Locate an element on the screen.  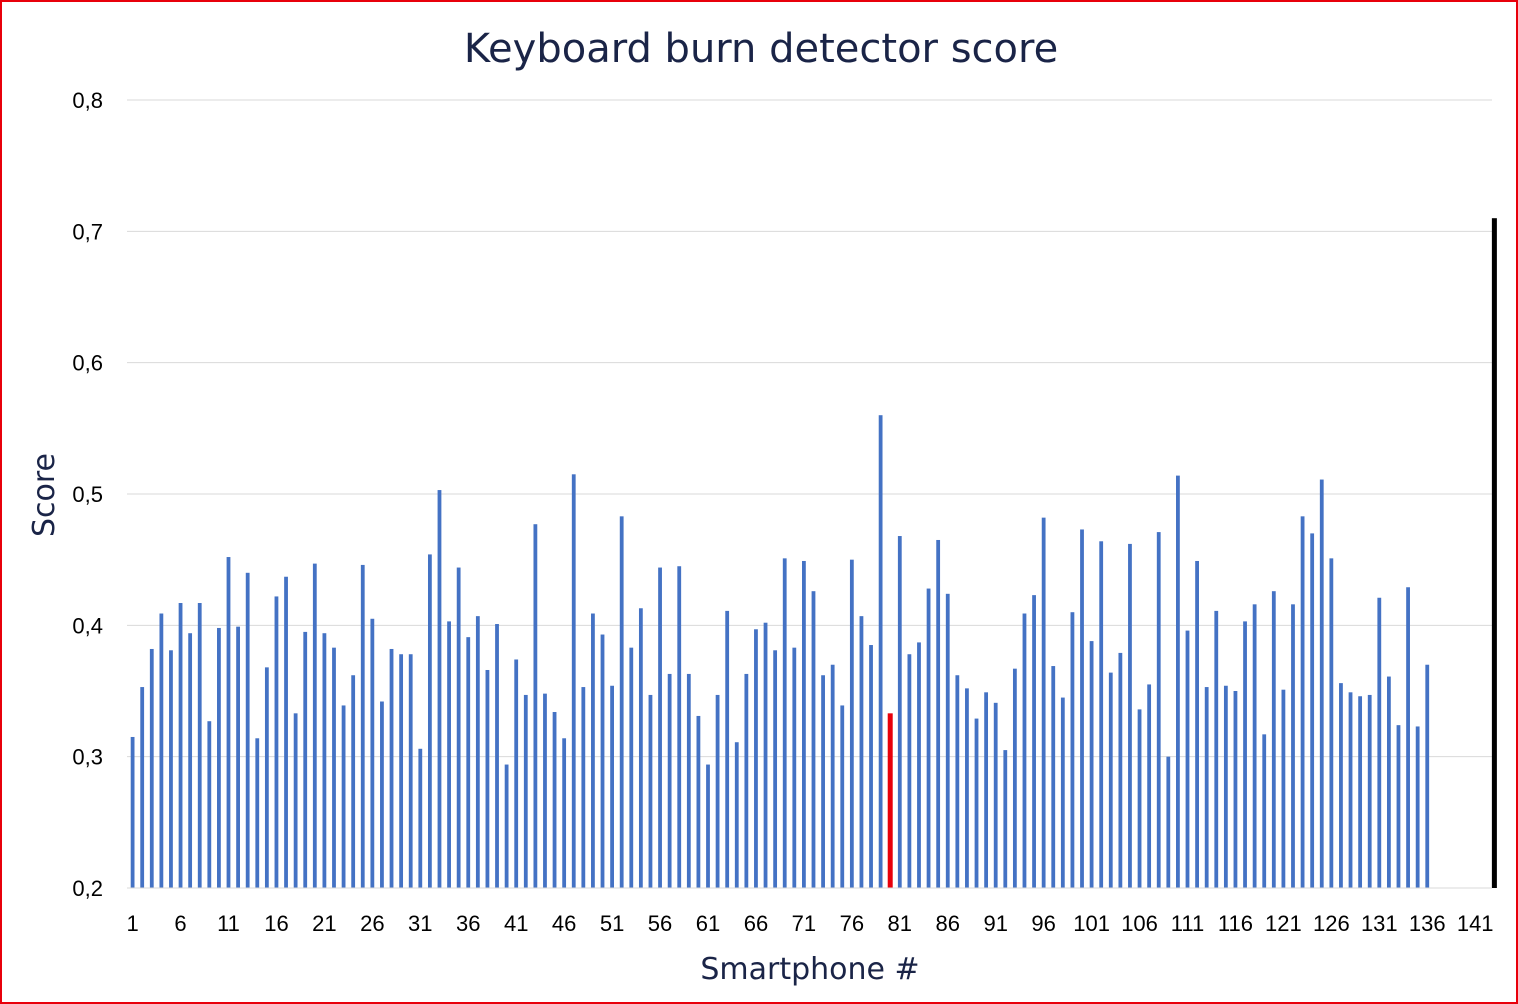
x-tick-label: 76 is located at coordinates (852, 923).